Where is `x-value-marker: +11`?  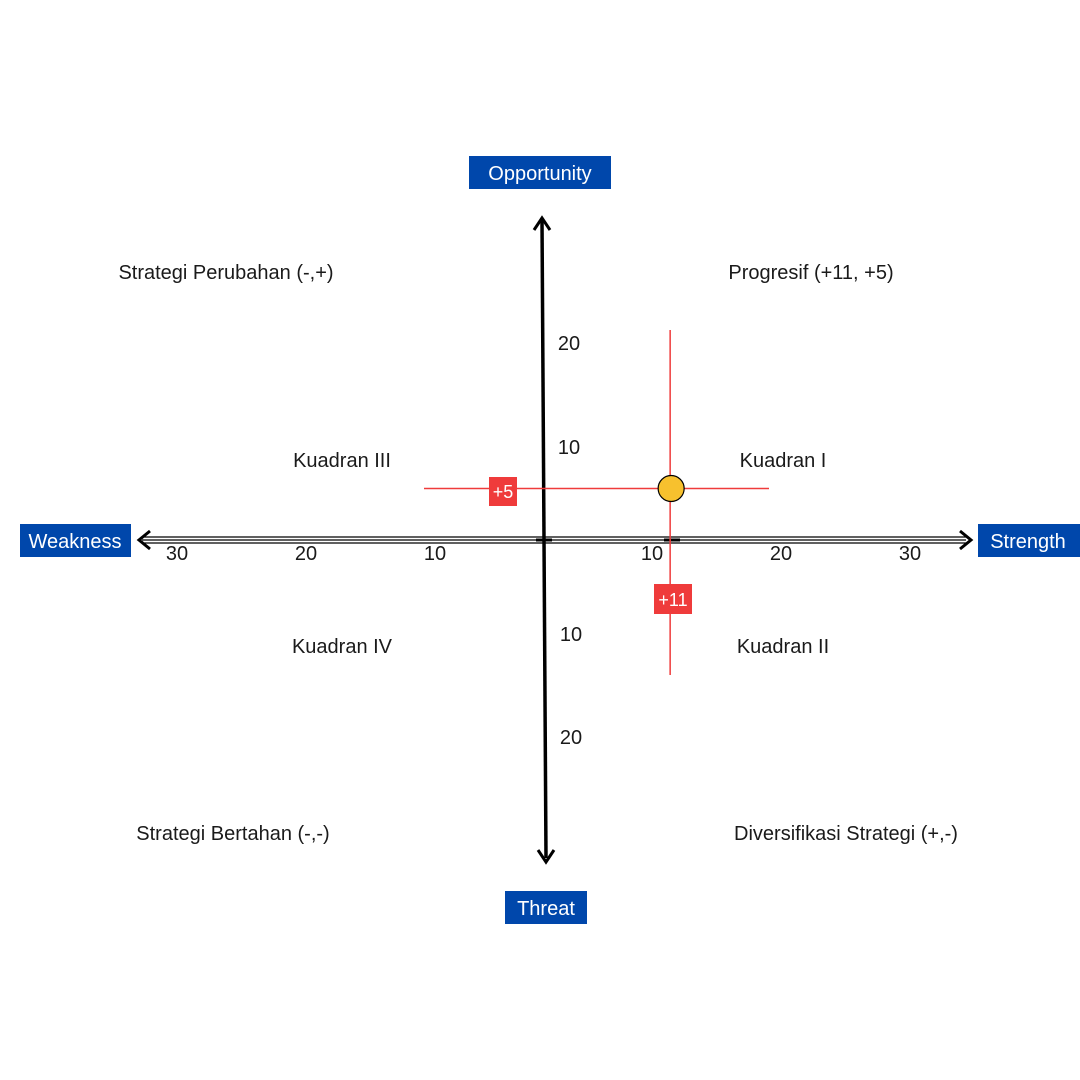 x-value-marker: +11 is located at coordinates (673, 599).